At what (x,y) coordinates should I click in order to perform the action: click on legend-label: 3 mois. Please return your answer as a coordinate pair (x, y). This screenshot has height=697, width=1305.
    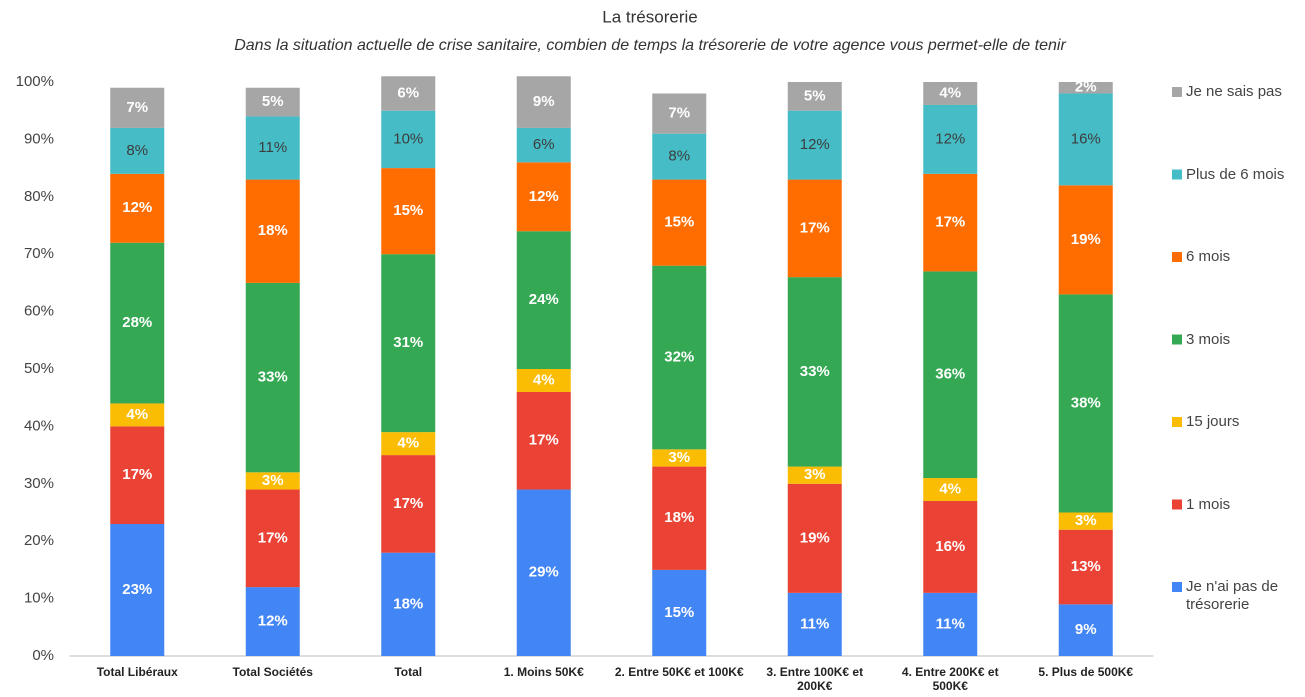
    Looking at the image, I should click on (1208, 339).